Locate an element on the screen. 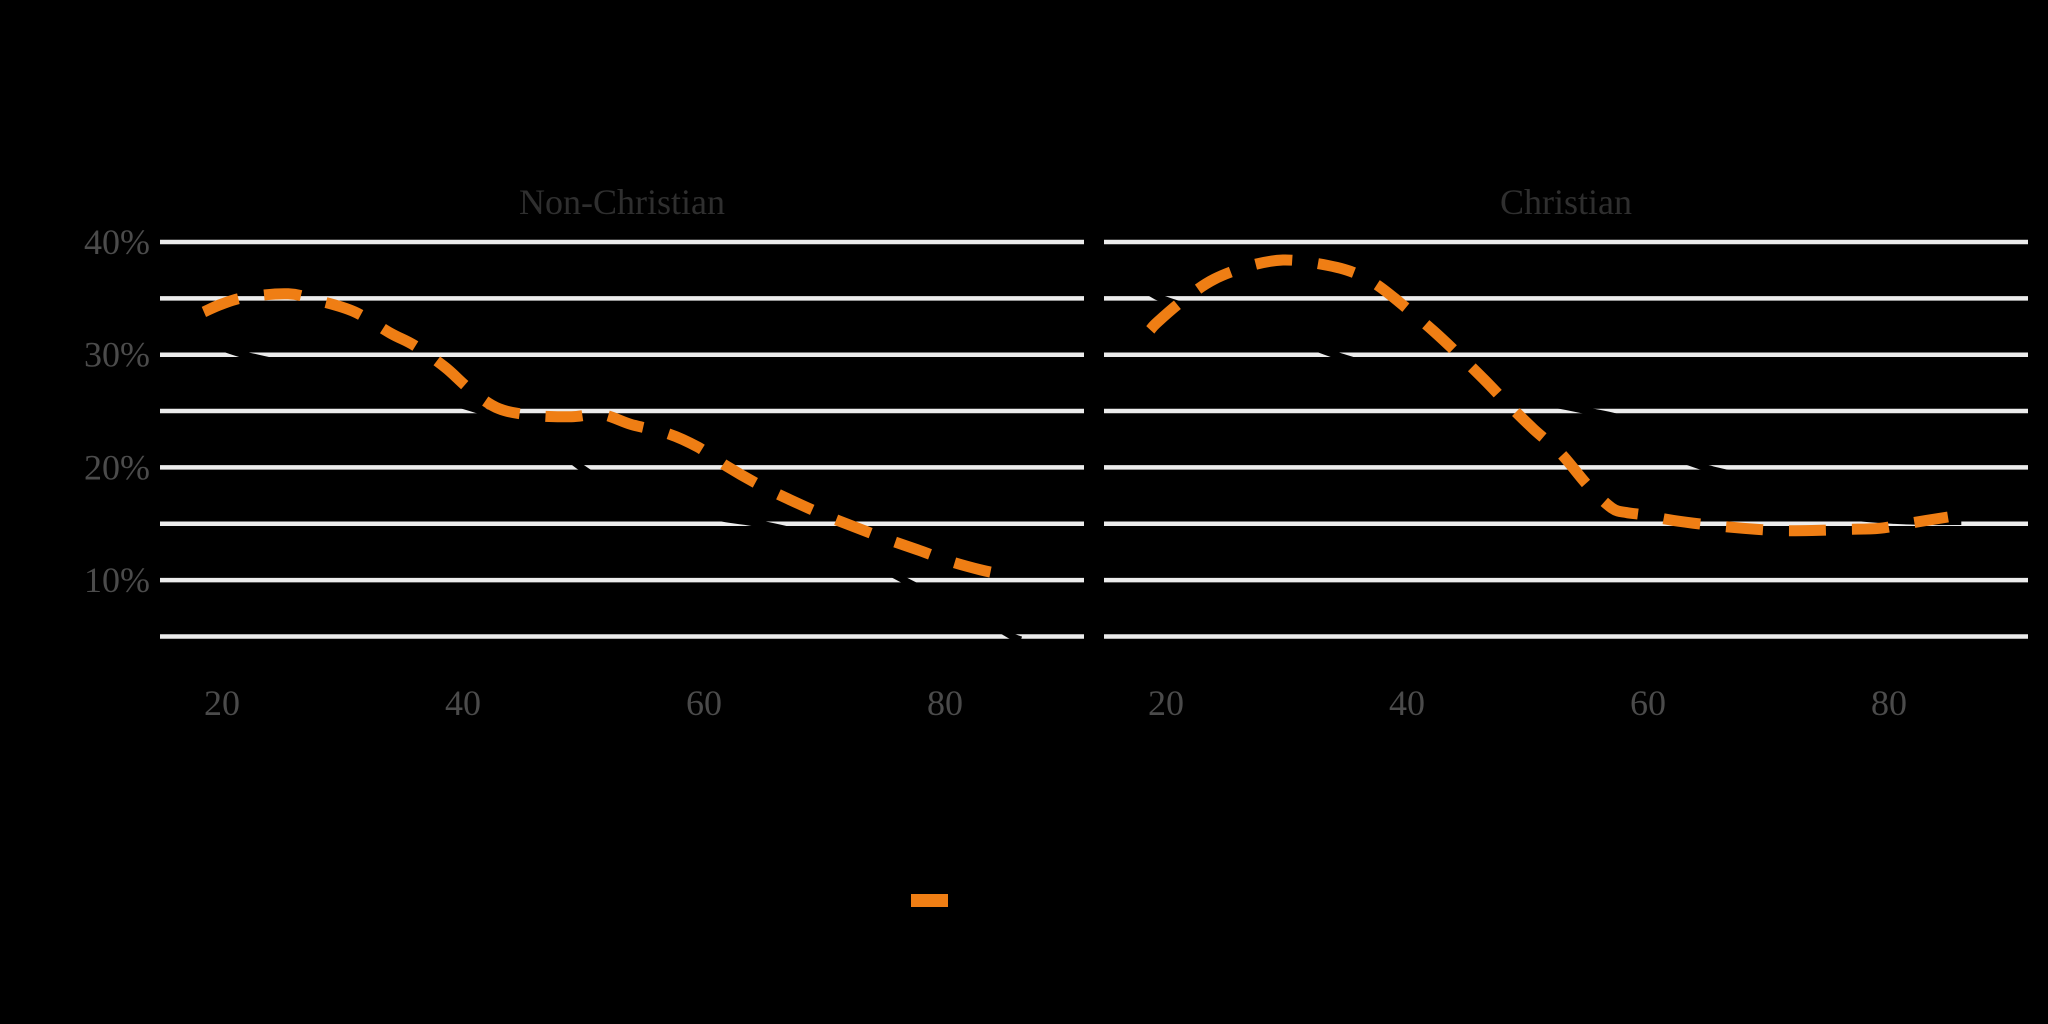 This screenshot has height=1024, width=2048. y-tick-label: 40% is located at coordinates (117, 242).